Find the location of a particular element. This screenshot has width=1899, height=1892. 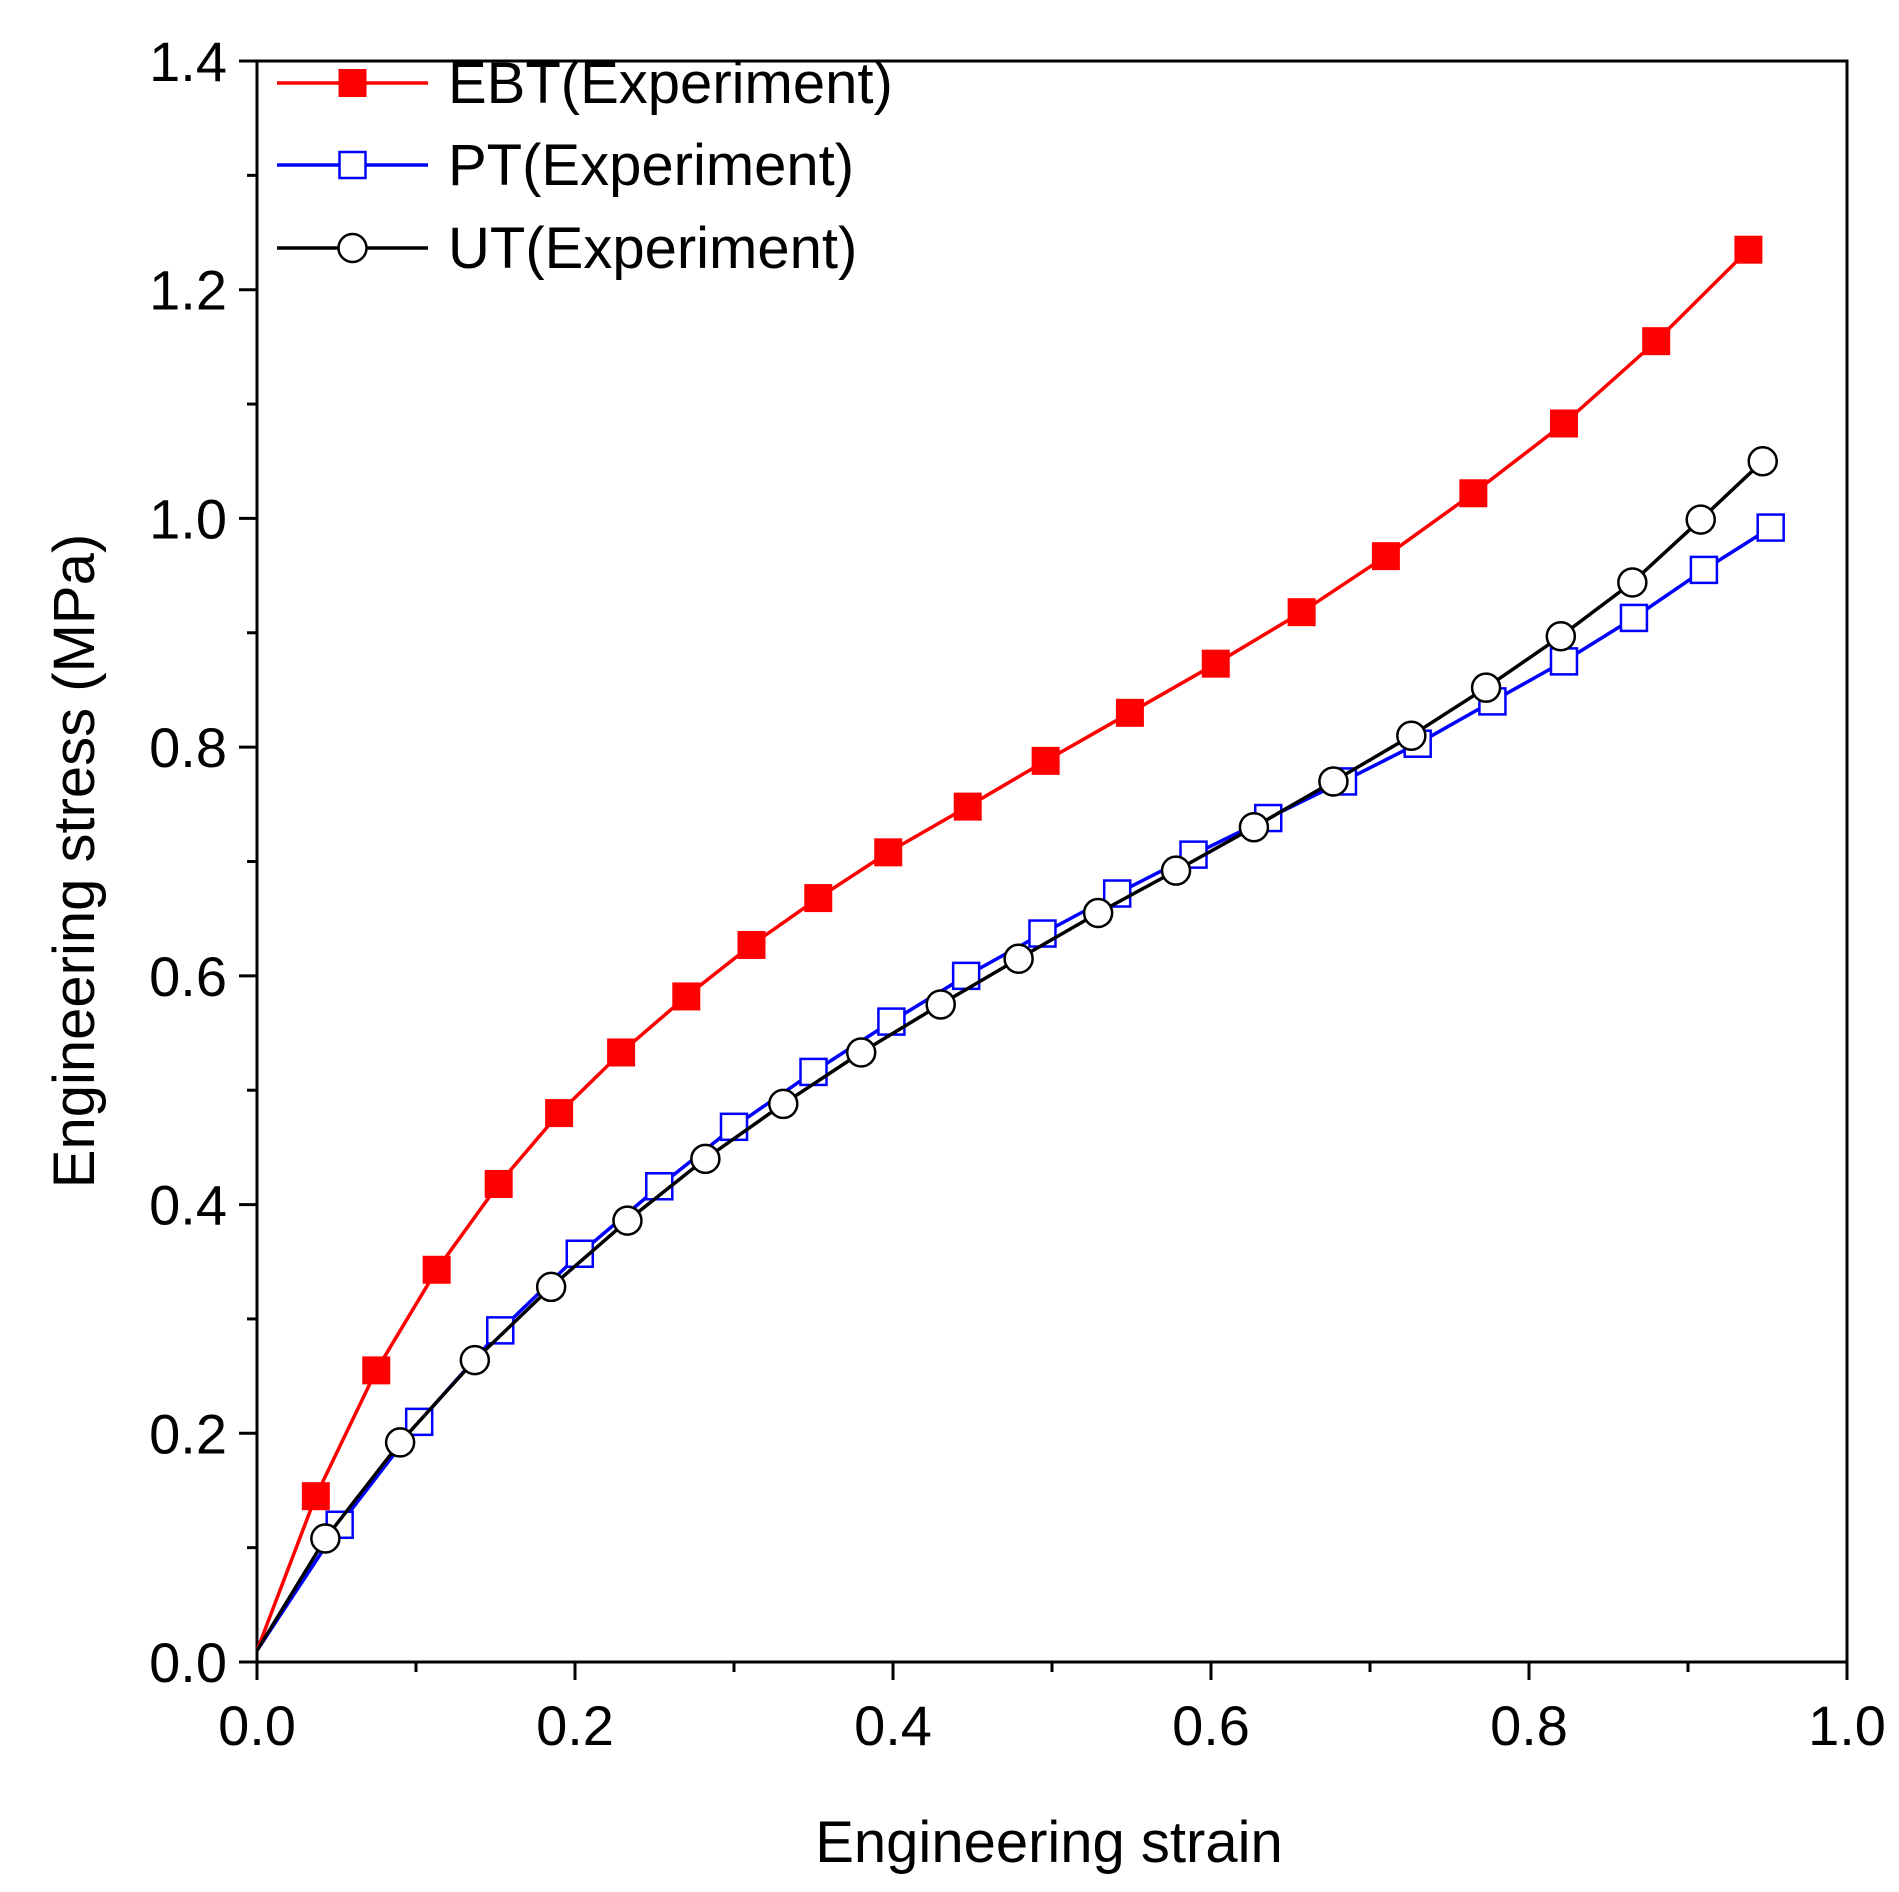

x-tick-label: 0.0 is located at coordinates (257, 1725).